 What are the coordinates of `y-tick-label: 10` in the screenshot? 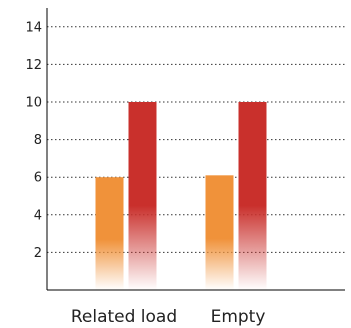 It's located at (33, 103).